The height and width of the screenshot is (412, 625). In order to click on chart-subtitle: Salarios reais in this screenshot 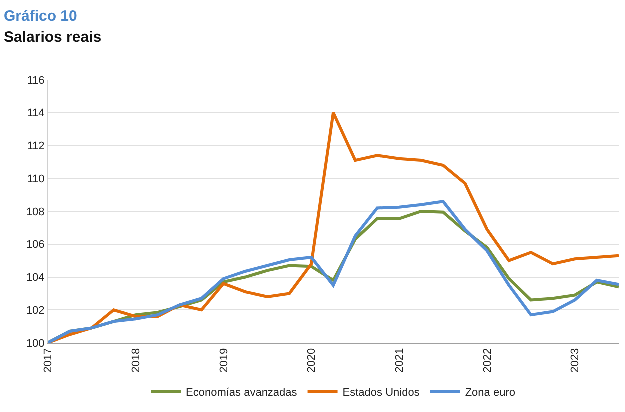, I will do `click(53, 37)`.